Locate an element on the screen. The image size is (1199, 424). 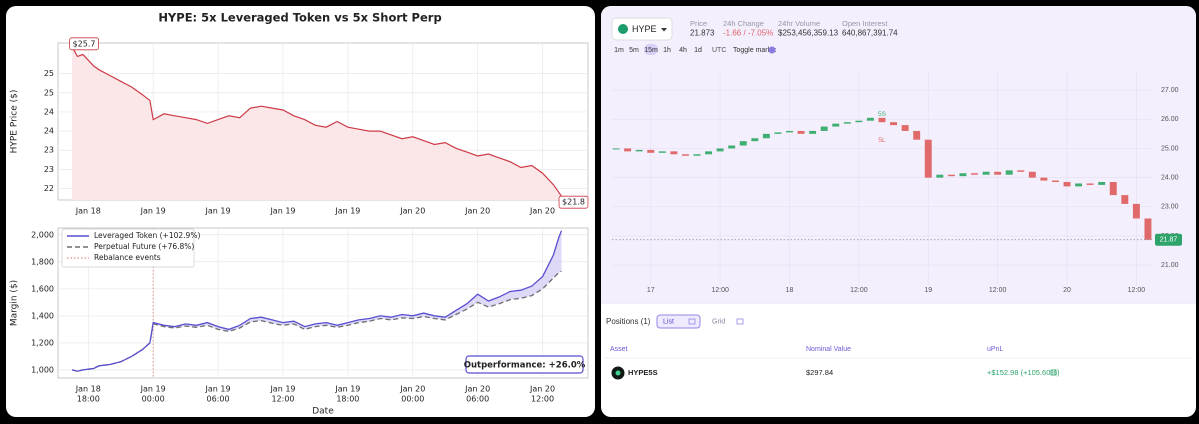
timeframe: 1m is located at coordinates (619, 50).